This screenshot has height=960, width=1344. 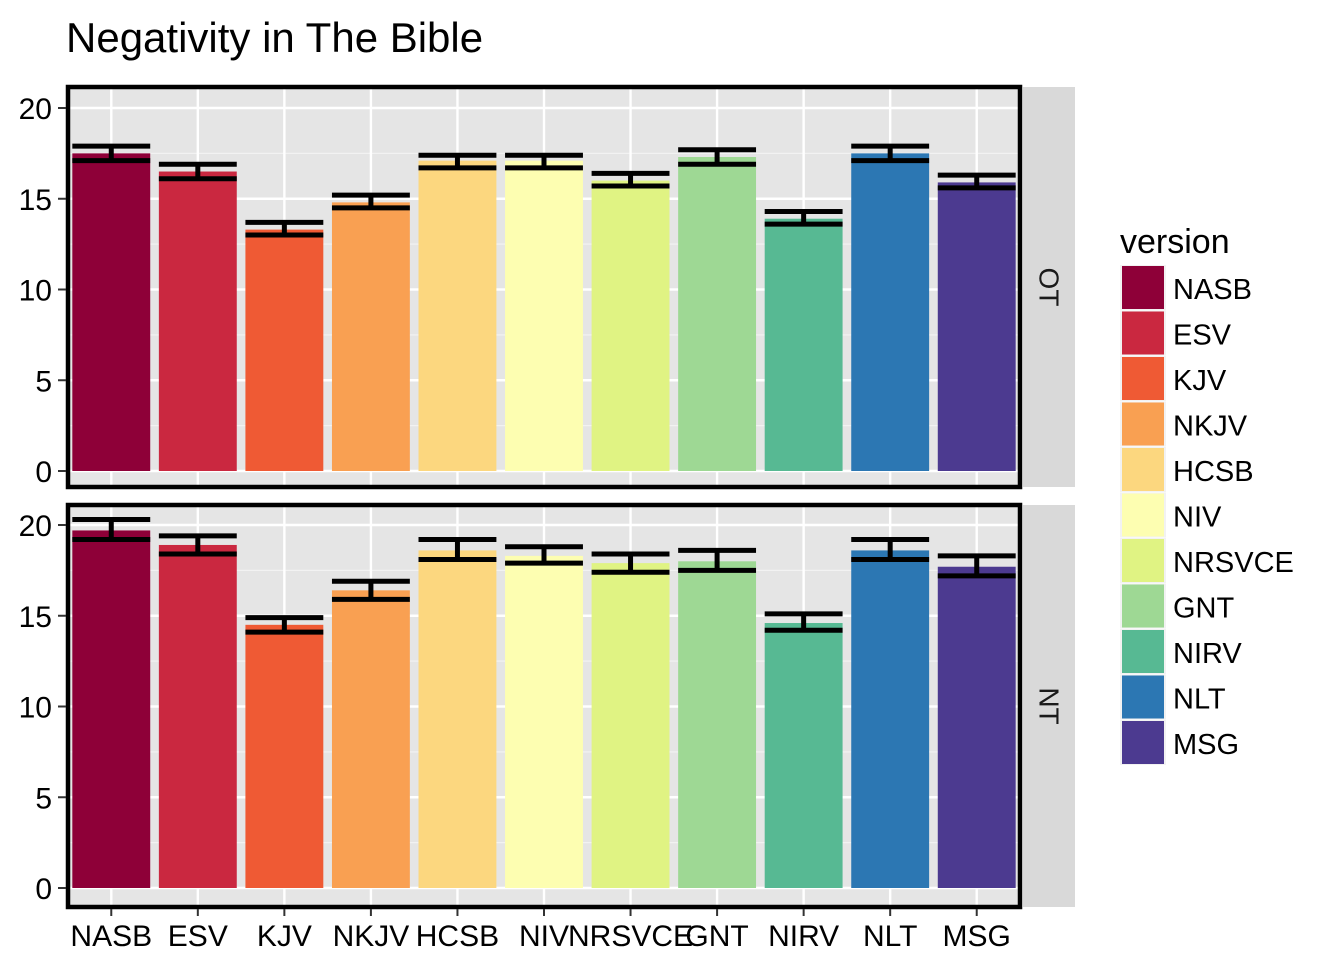 What do you see at coordinates (457, 719) in the screenshot?
I see `bar-hcsb` at bounding box center [457, 719].